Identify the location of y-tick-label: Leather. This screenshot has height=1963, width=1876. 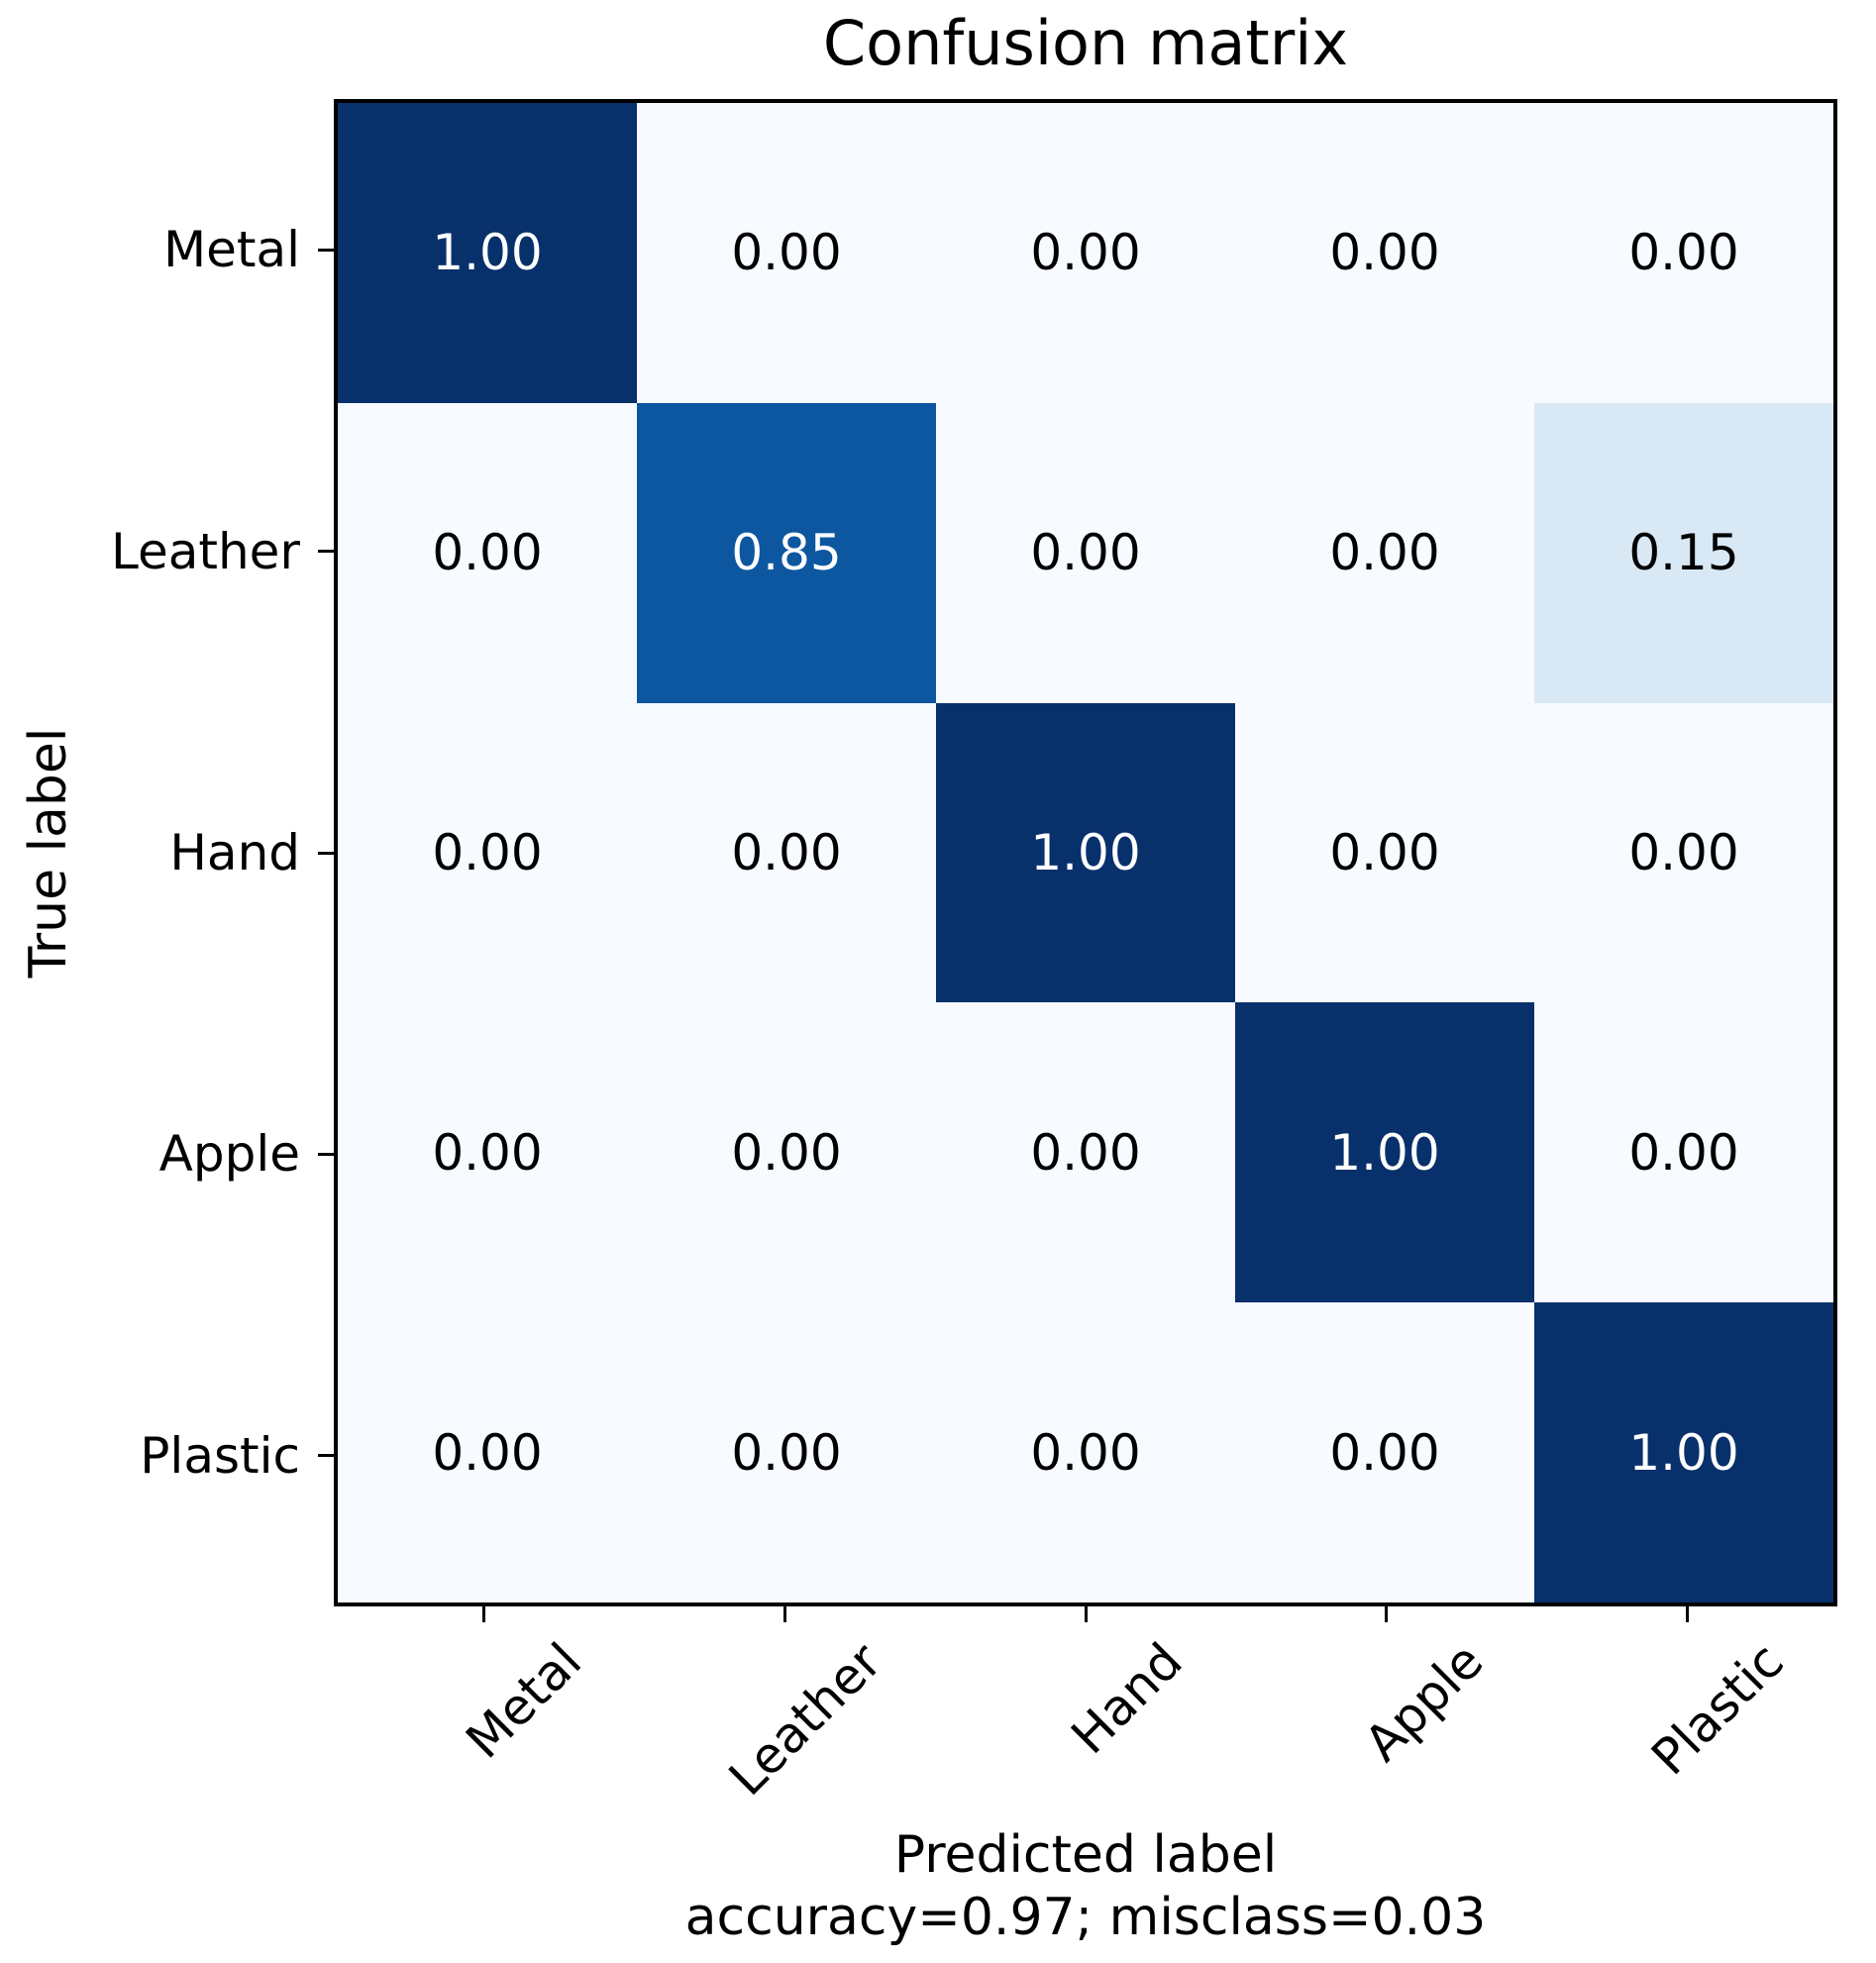
(205, 551).